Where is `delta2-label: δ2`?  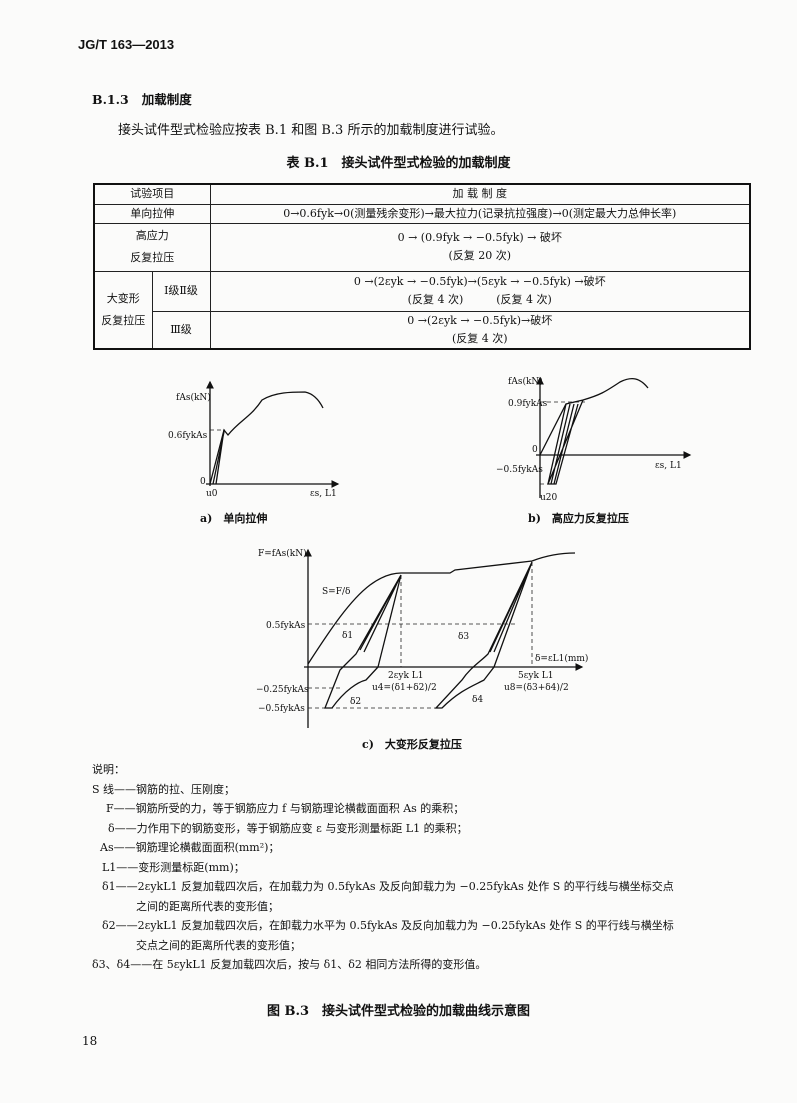
delta2-label: δ2 is located at coordinates (355, 702).